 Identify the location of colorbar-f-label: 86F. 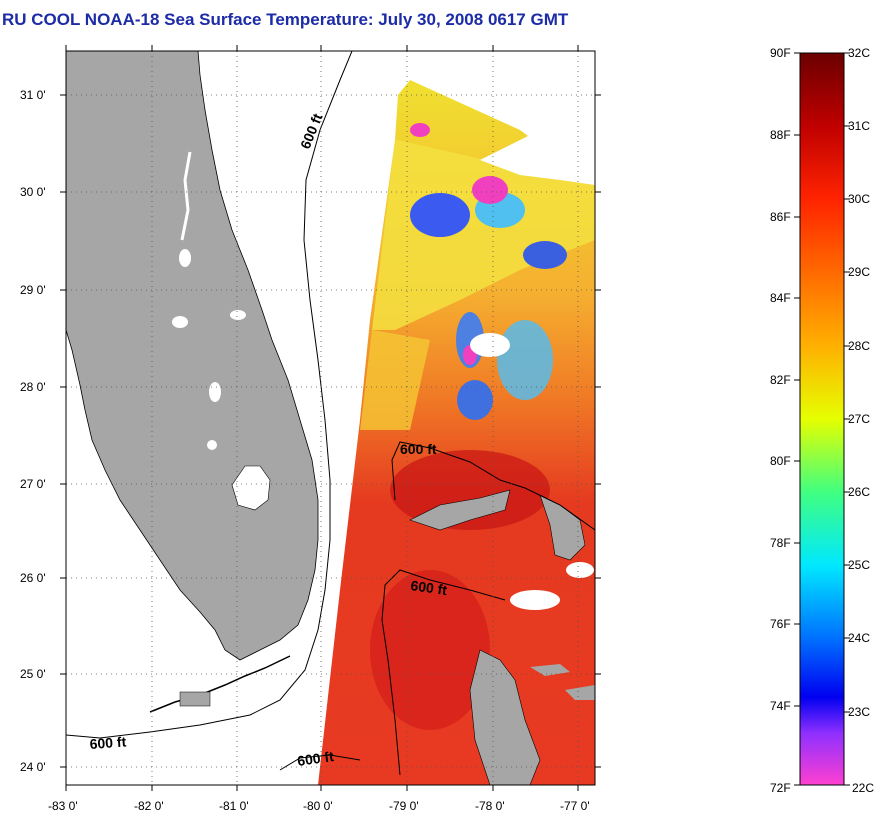
(780, 217).